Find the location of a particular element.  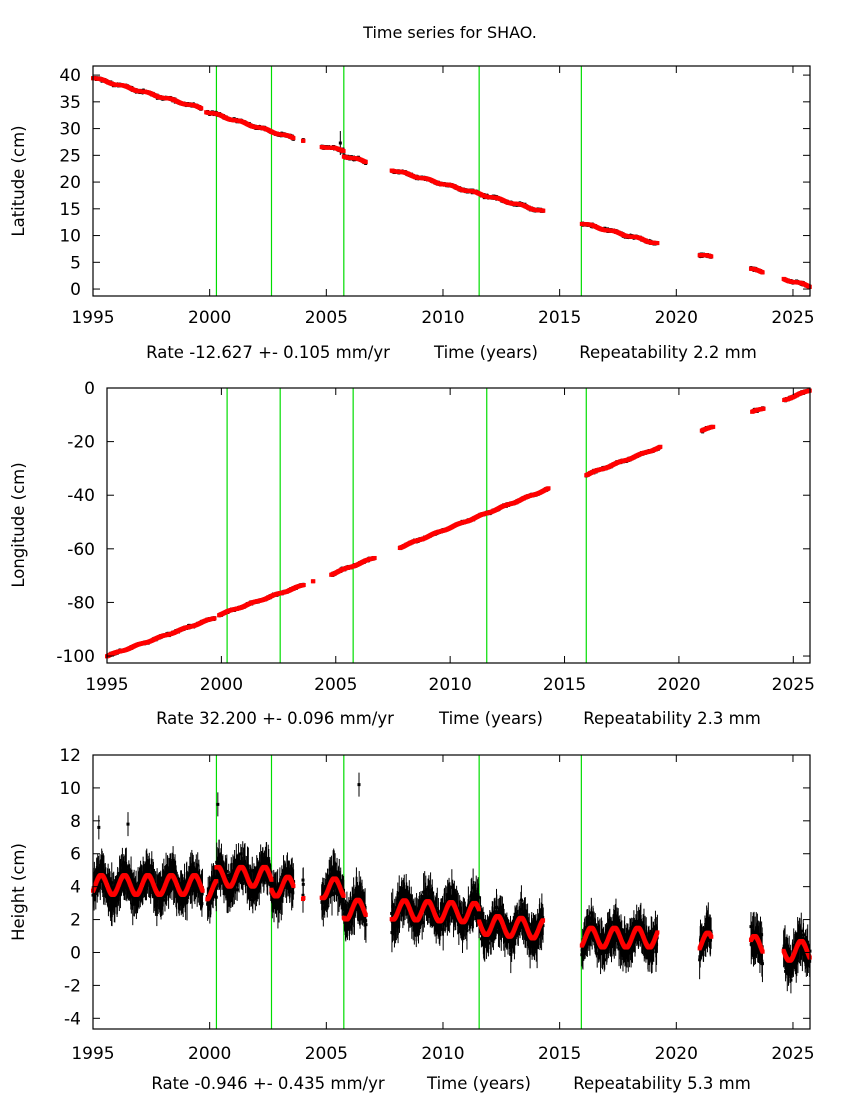

y-tick-label: 20 is located at coordinates (70, 183).